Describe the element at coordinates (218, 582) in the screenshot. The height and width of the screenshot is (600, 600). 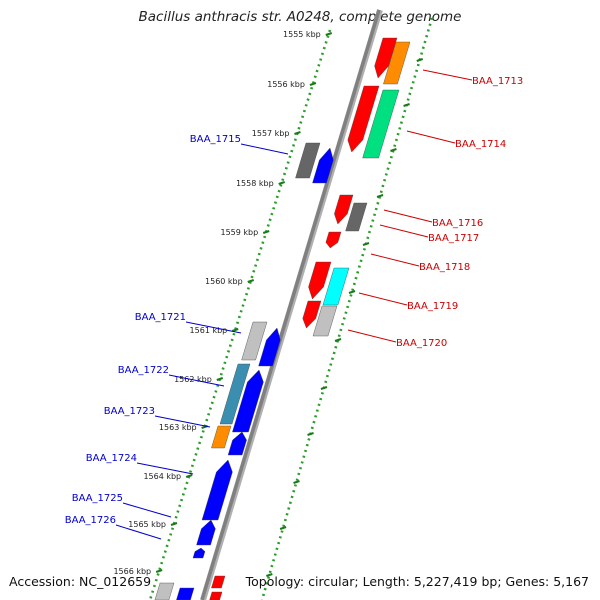
I see `gene-forward-partial` at that location.